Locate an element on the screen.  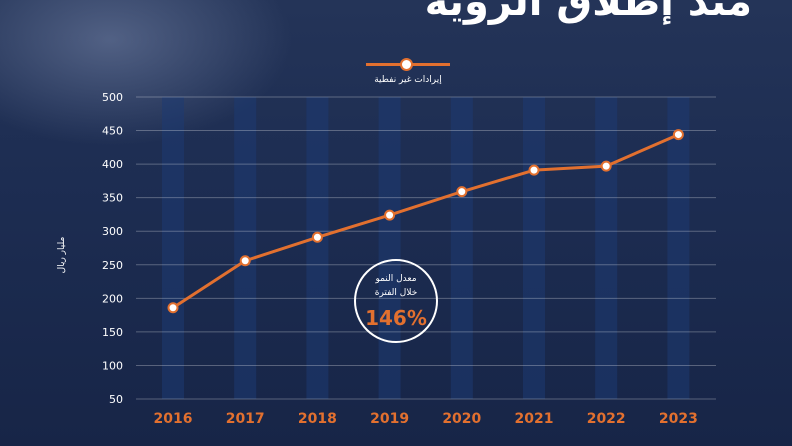
x-tick-label: 2019 is located at coordinates (389, 419).